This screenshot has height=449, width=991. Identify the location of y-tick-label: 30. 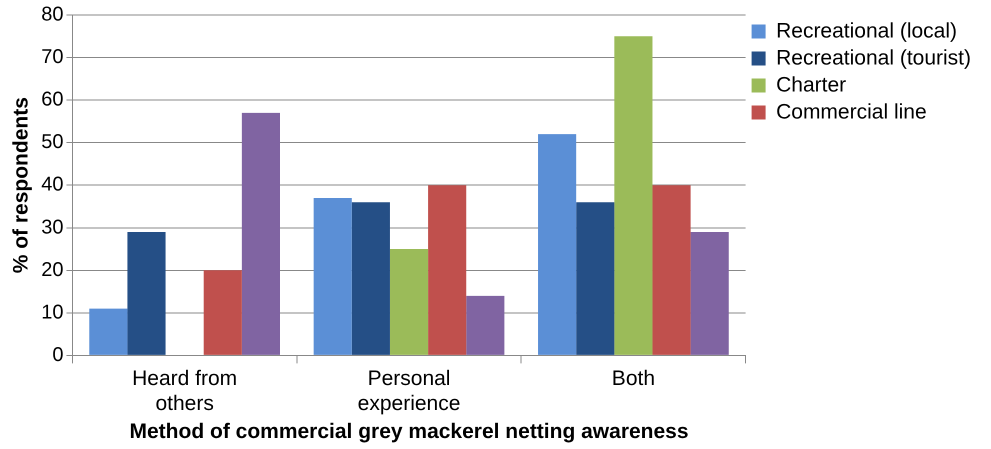
(52, 227).